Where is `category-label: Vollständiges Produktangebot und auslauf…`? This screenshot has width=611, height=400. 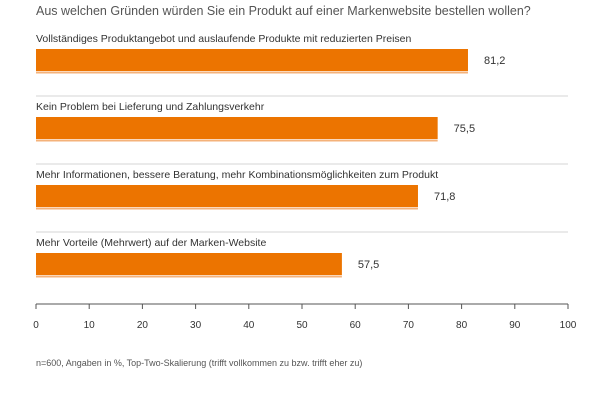
category-label: Vollständiges Produktangebot und auslauf… is located at coordinates (223, 39).